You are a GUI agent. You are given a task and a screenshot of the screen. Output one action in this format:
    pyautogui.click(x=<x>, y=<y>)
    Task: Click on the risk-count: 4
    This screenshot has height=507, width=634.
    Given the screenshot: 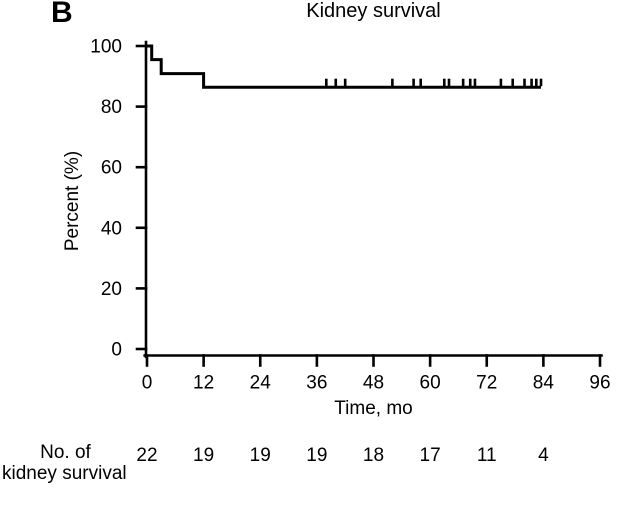 What is the action you would take?
    pyautogui.click(x=543, y=455)
    